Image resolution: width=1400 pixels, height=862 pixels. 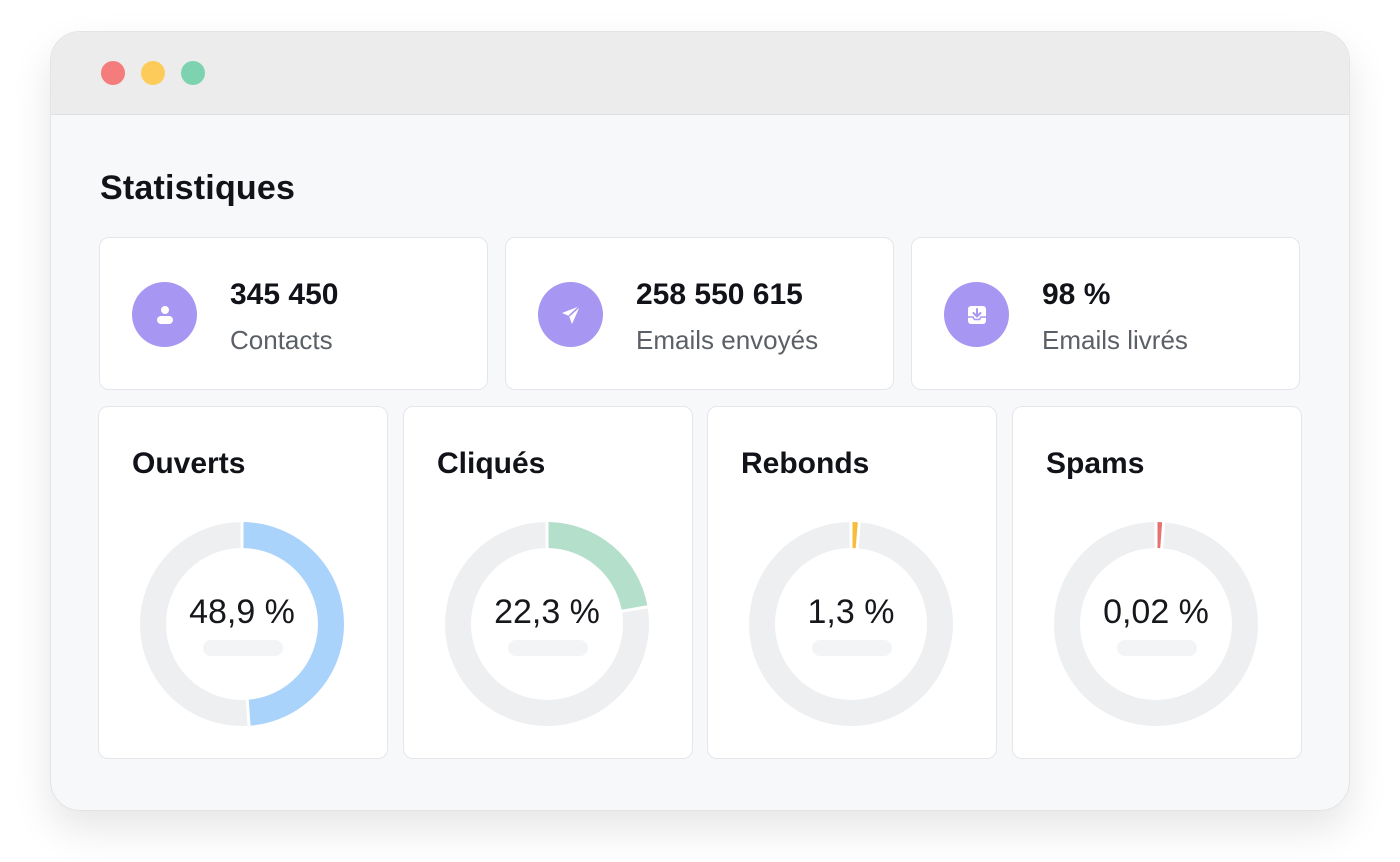 What do you see at coordinates (293, 313) in the screenshot?
I see `stat-card-contacts: 345 450 Contacts` at bounding box center [293, 313].